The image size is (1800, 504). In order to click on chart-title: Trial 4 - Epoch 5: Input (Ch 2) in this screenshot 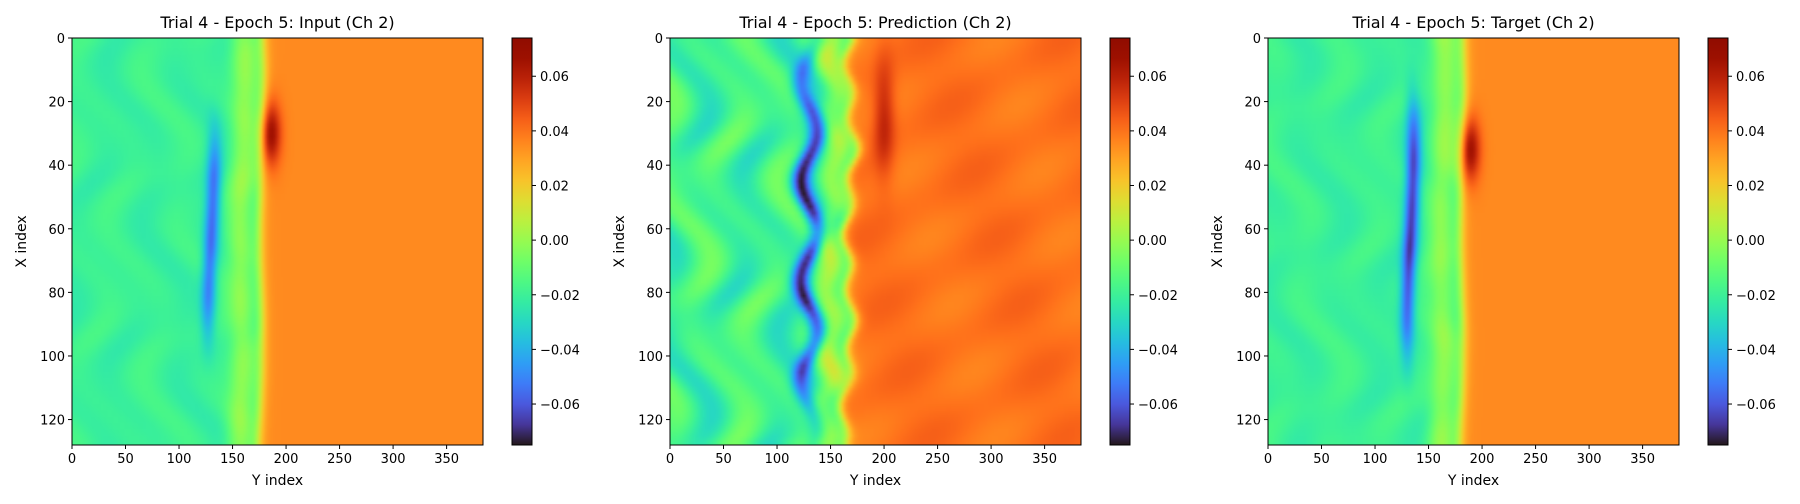, I will do `click(276, 22)`.